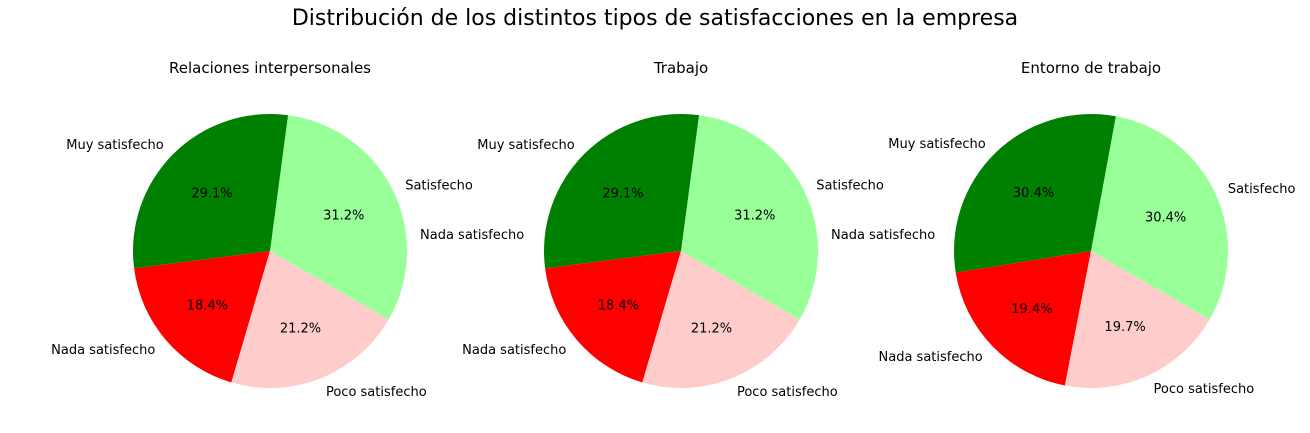 The height and width of the screenshot is (433, 1310). Describe the element at coordinates (1031, 309) in the screenshot. I see `pct-label-nada-satisfecho: 19.4%` at that location.